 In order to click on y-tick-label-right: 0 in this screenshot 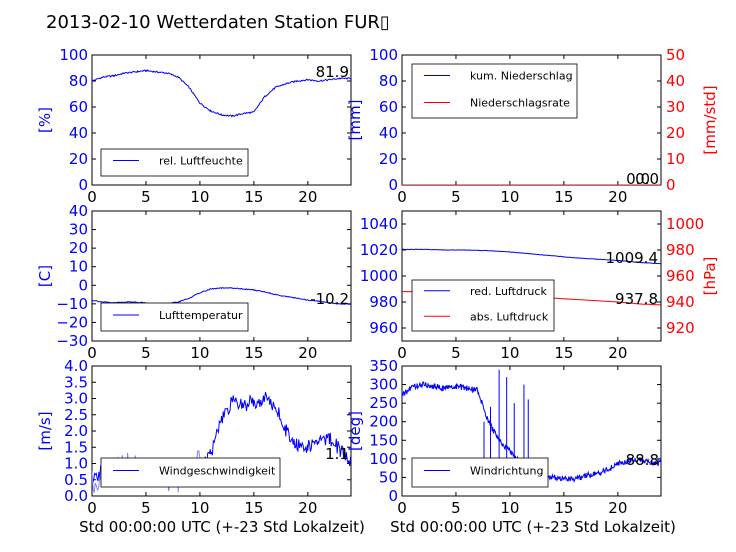, I will do `click(671, 185)`.